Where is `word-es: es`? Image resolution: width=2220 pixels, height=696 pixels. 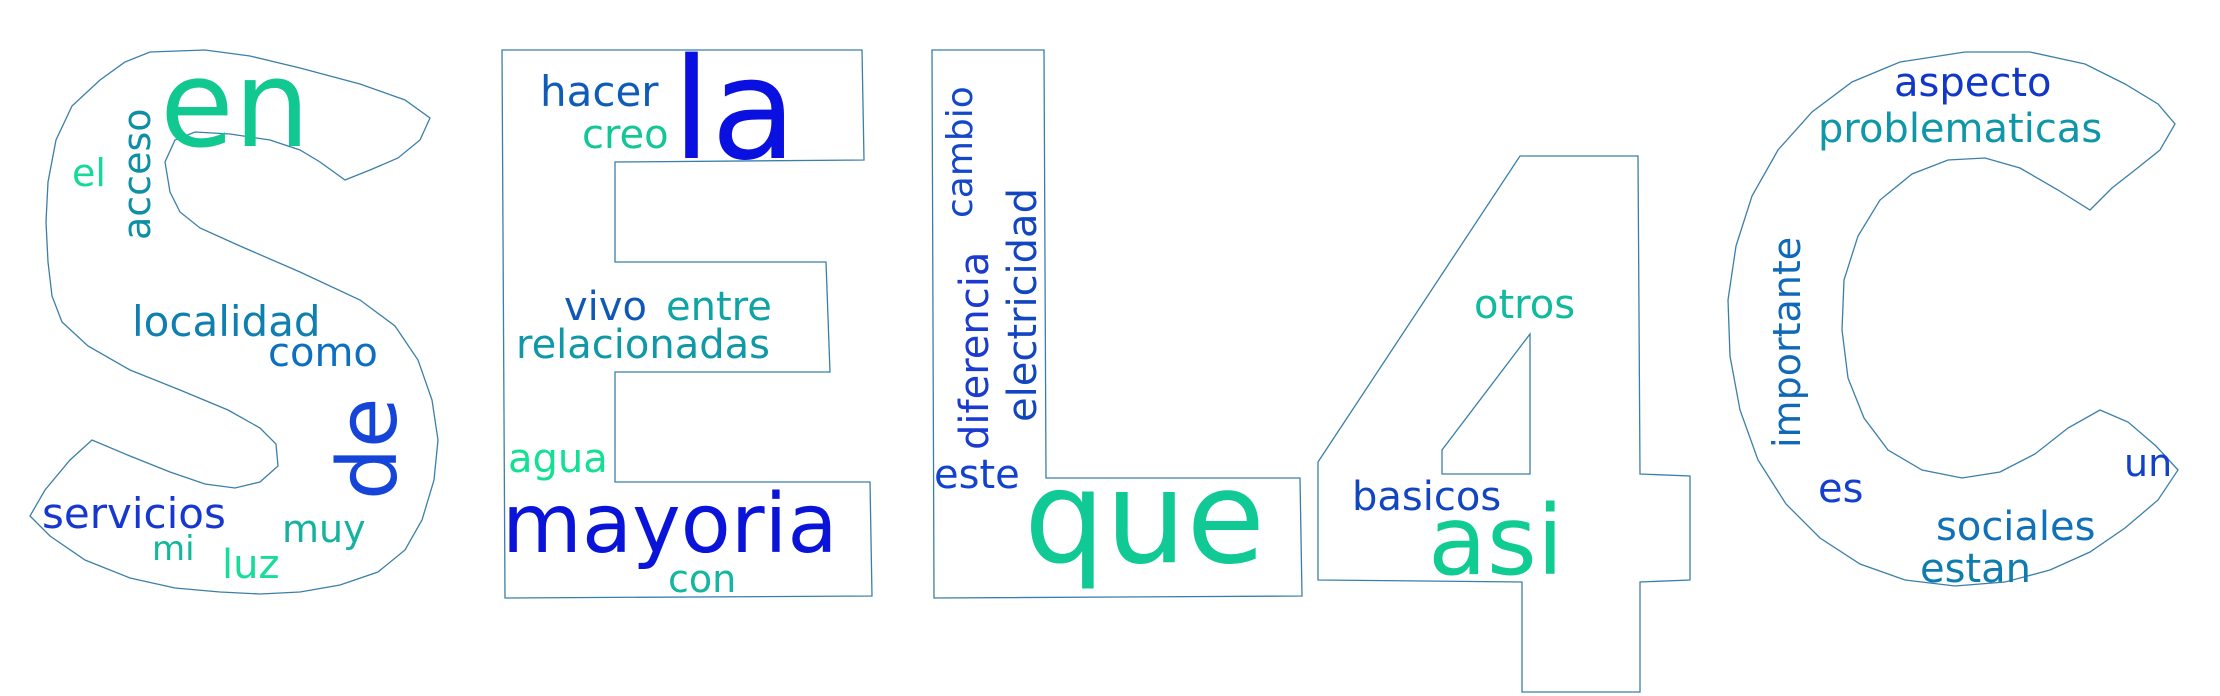 word-es: es is located at coordinates (1840, 489).